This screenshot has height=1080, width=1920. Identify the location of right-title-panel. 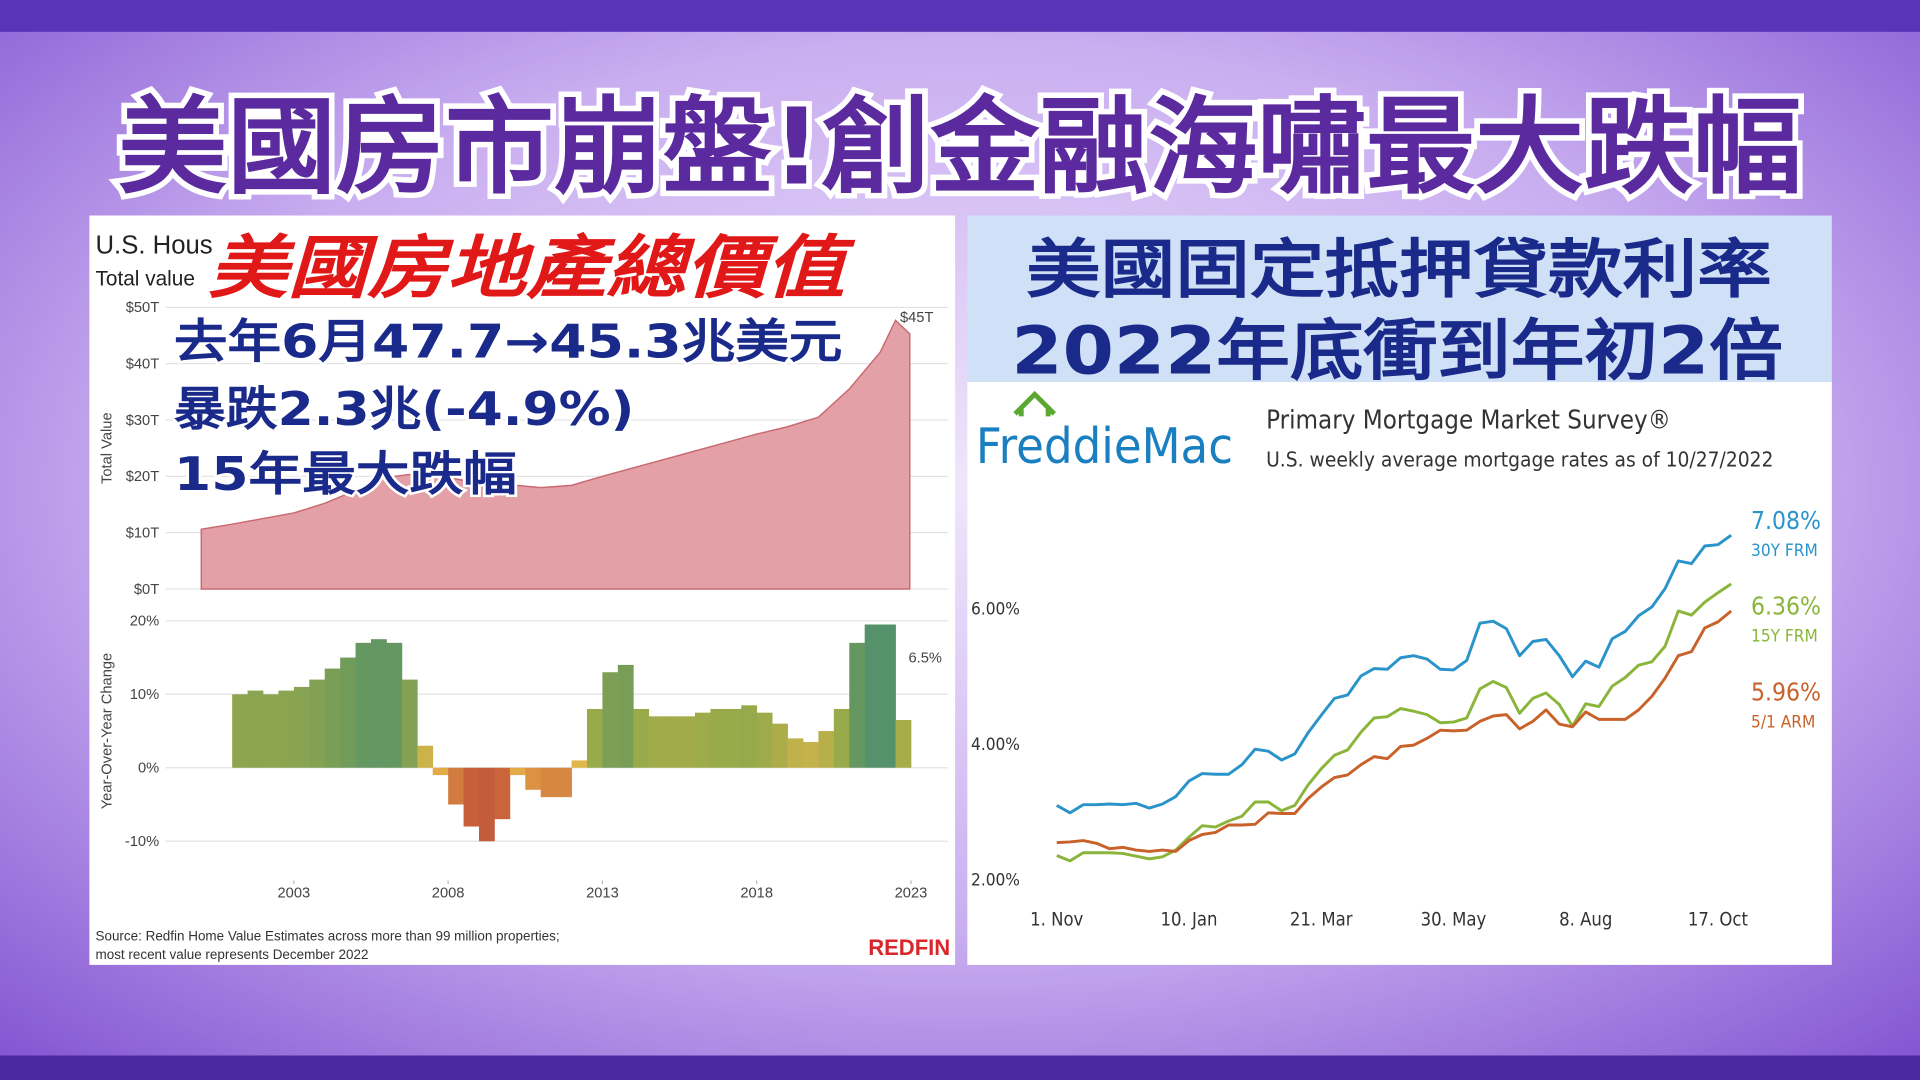
(1399, 299).